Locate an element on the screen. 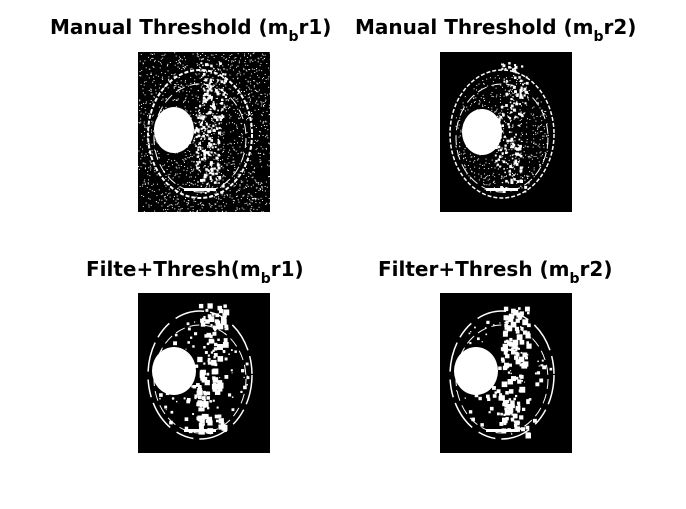  panel-title: Manual Threshold (mbr1) is located at coordinates (190, 27).